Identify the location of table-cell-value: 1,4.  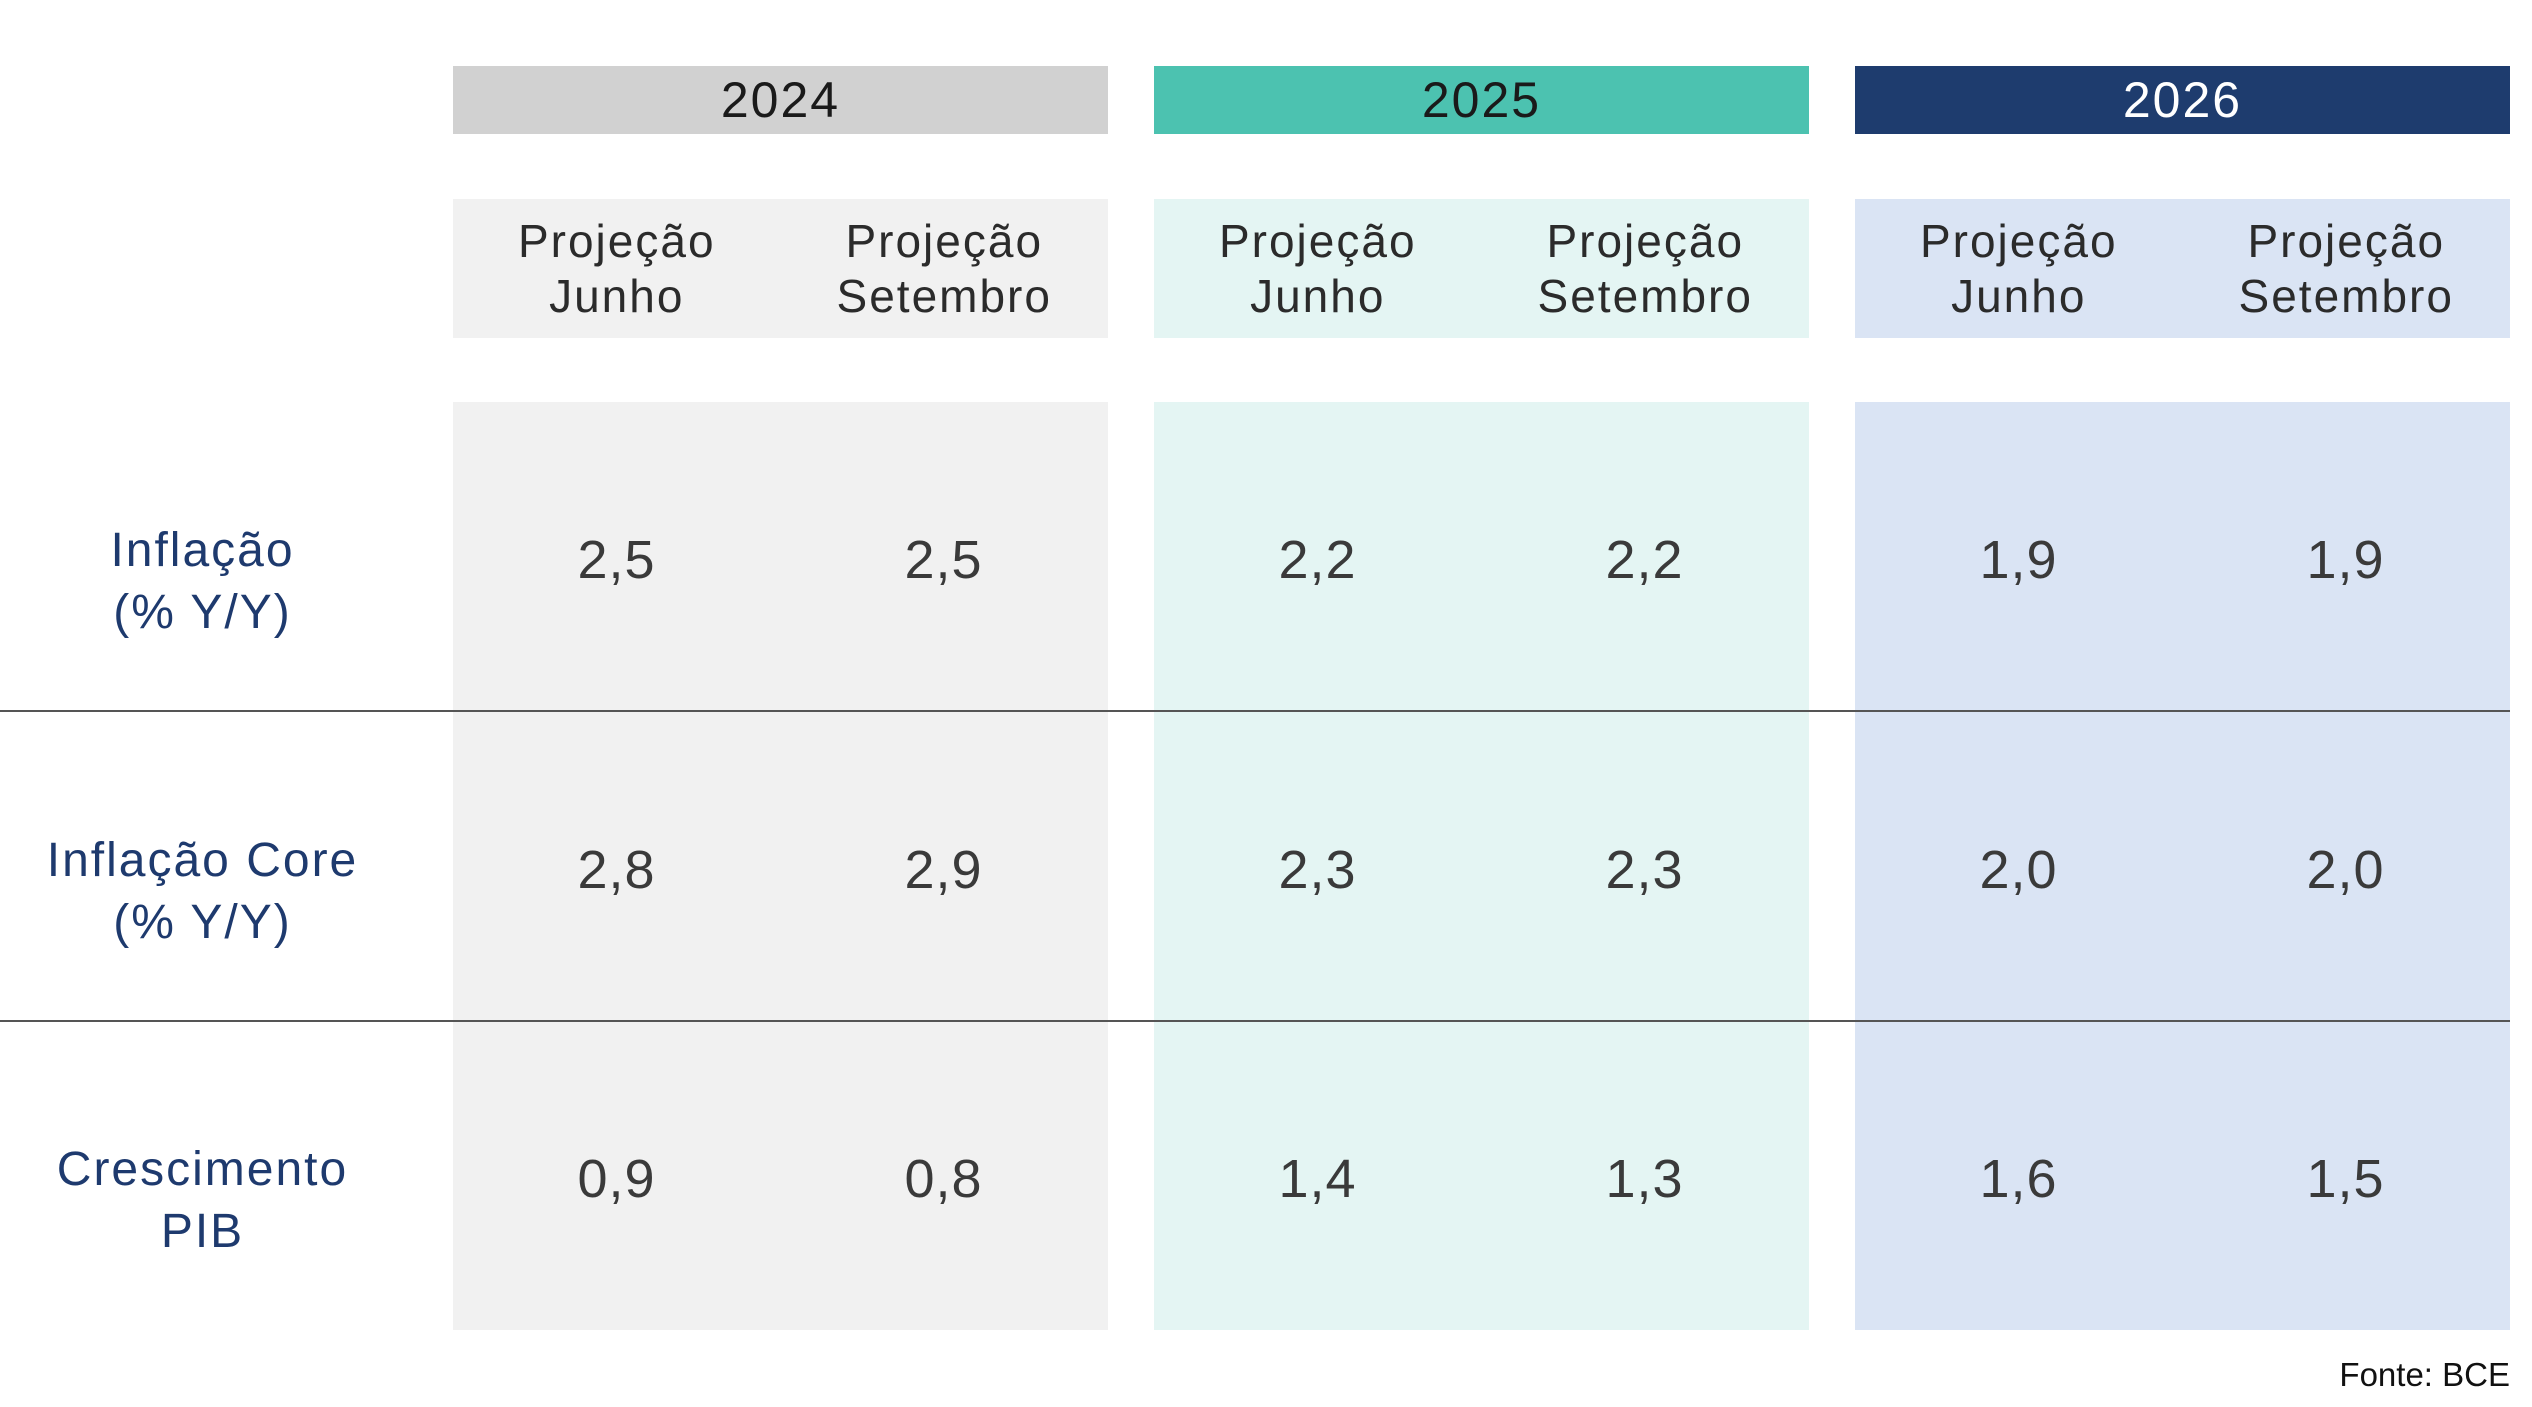
(1317, 1179).